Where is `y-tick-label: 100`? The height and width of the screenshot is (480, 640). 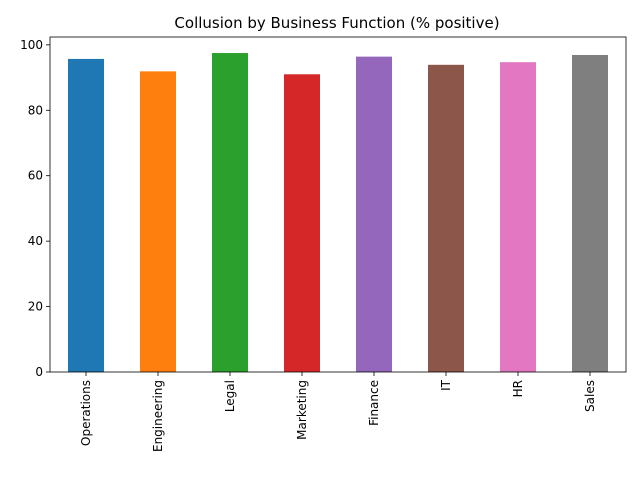
y-tick-label: 100 is located at coordinates (31, 45).